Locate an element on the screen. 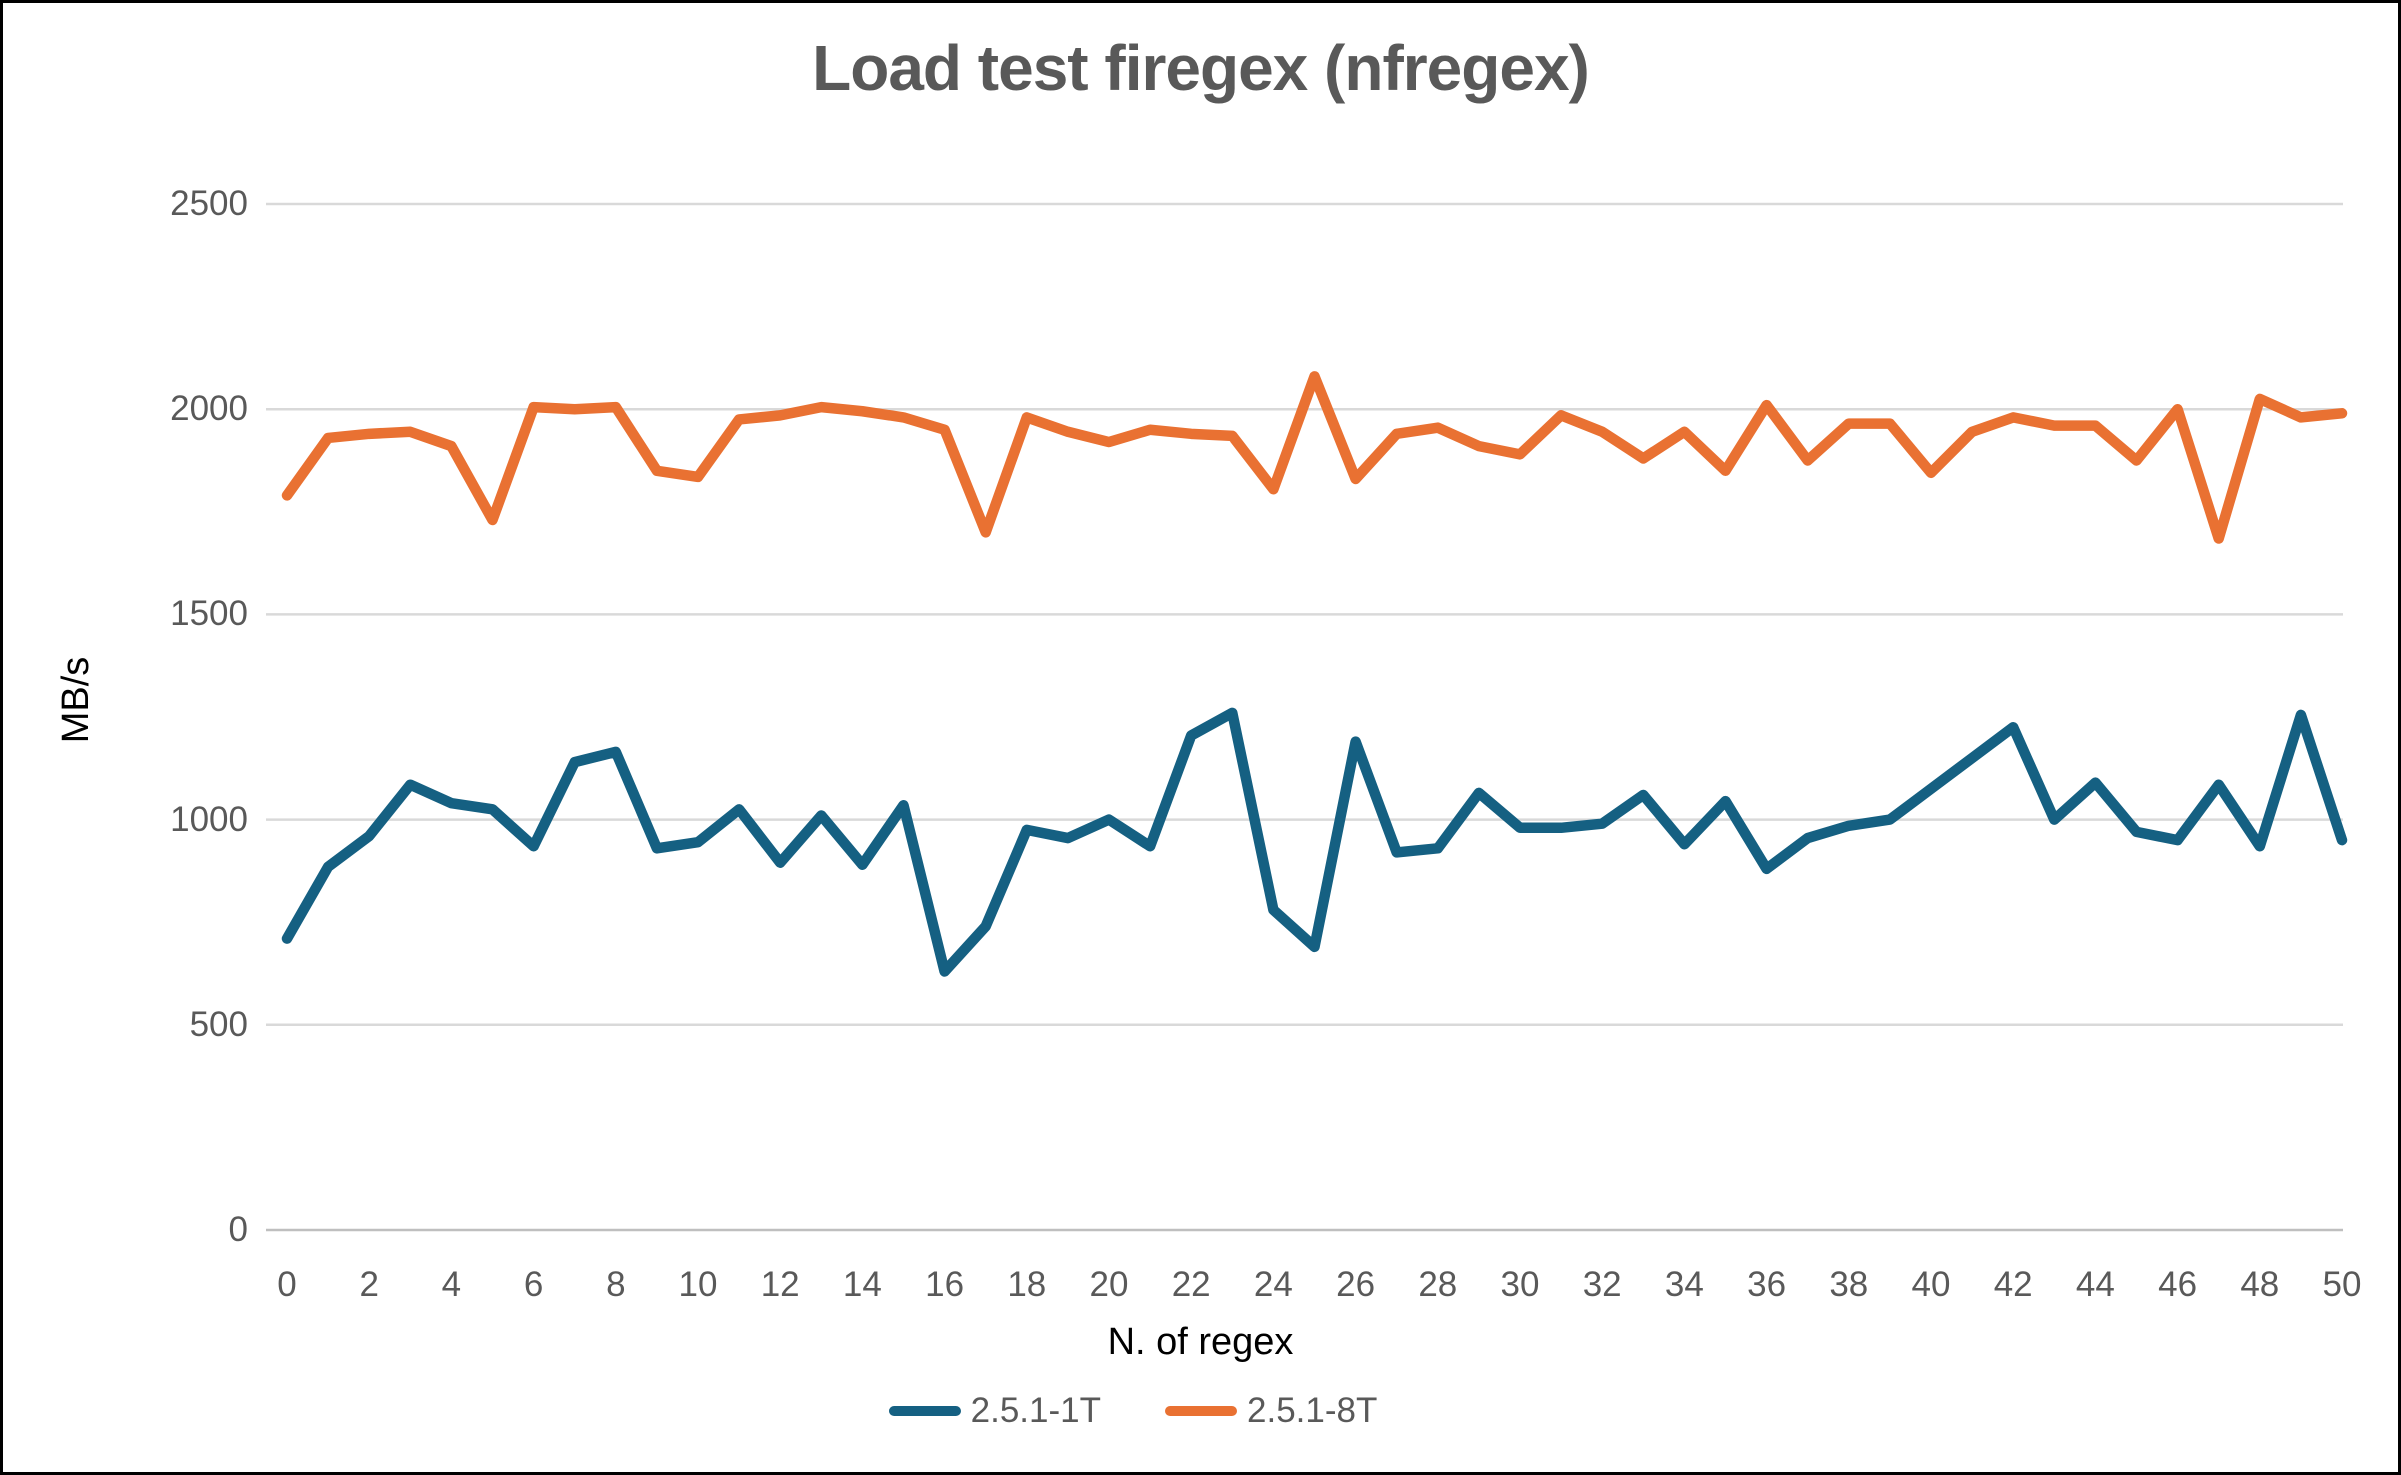 This screenshot has height=1475, width=2401. x-tick-label-44: 44 is located at coordinates (2095, 1284).